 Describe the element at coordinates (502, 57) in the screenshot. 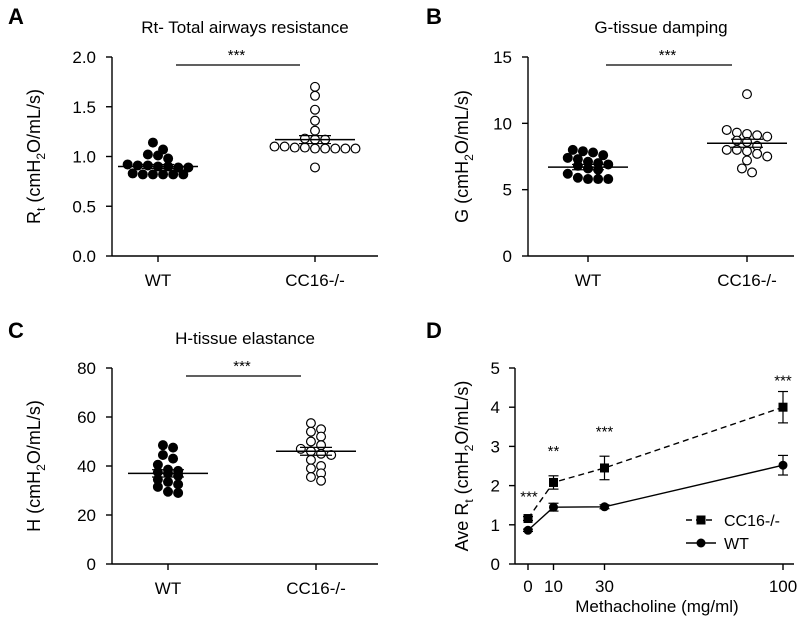

I see `y-tick-label: 15` at that location.